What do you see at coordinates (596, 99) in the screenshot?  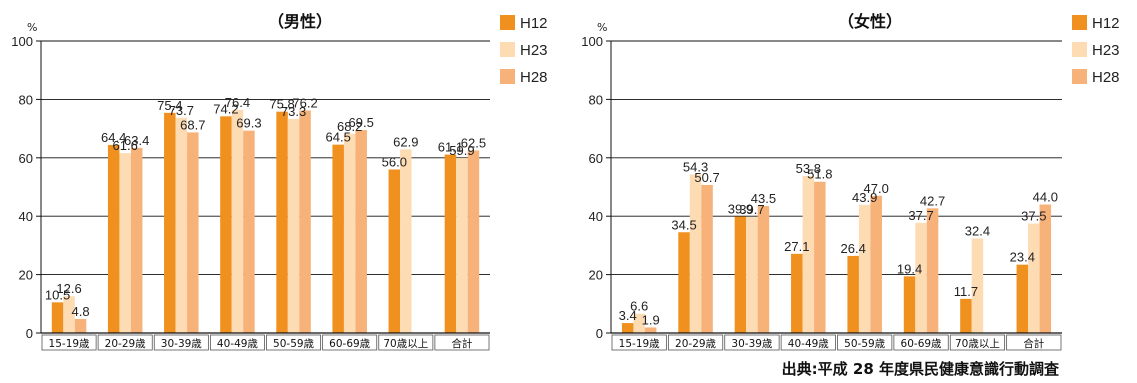 I see `y-tick-label: 80` at bounding box center [596, 99].